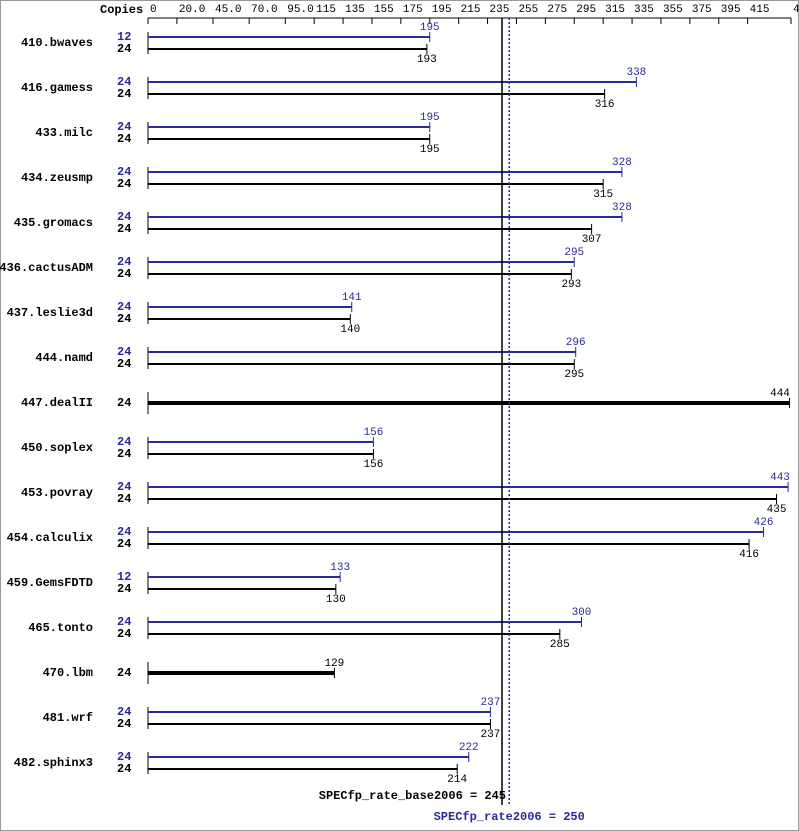  Describe the element at coordinates (749, 555) in the screenshot. I see `base-value-label: 416` at that location.